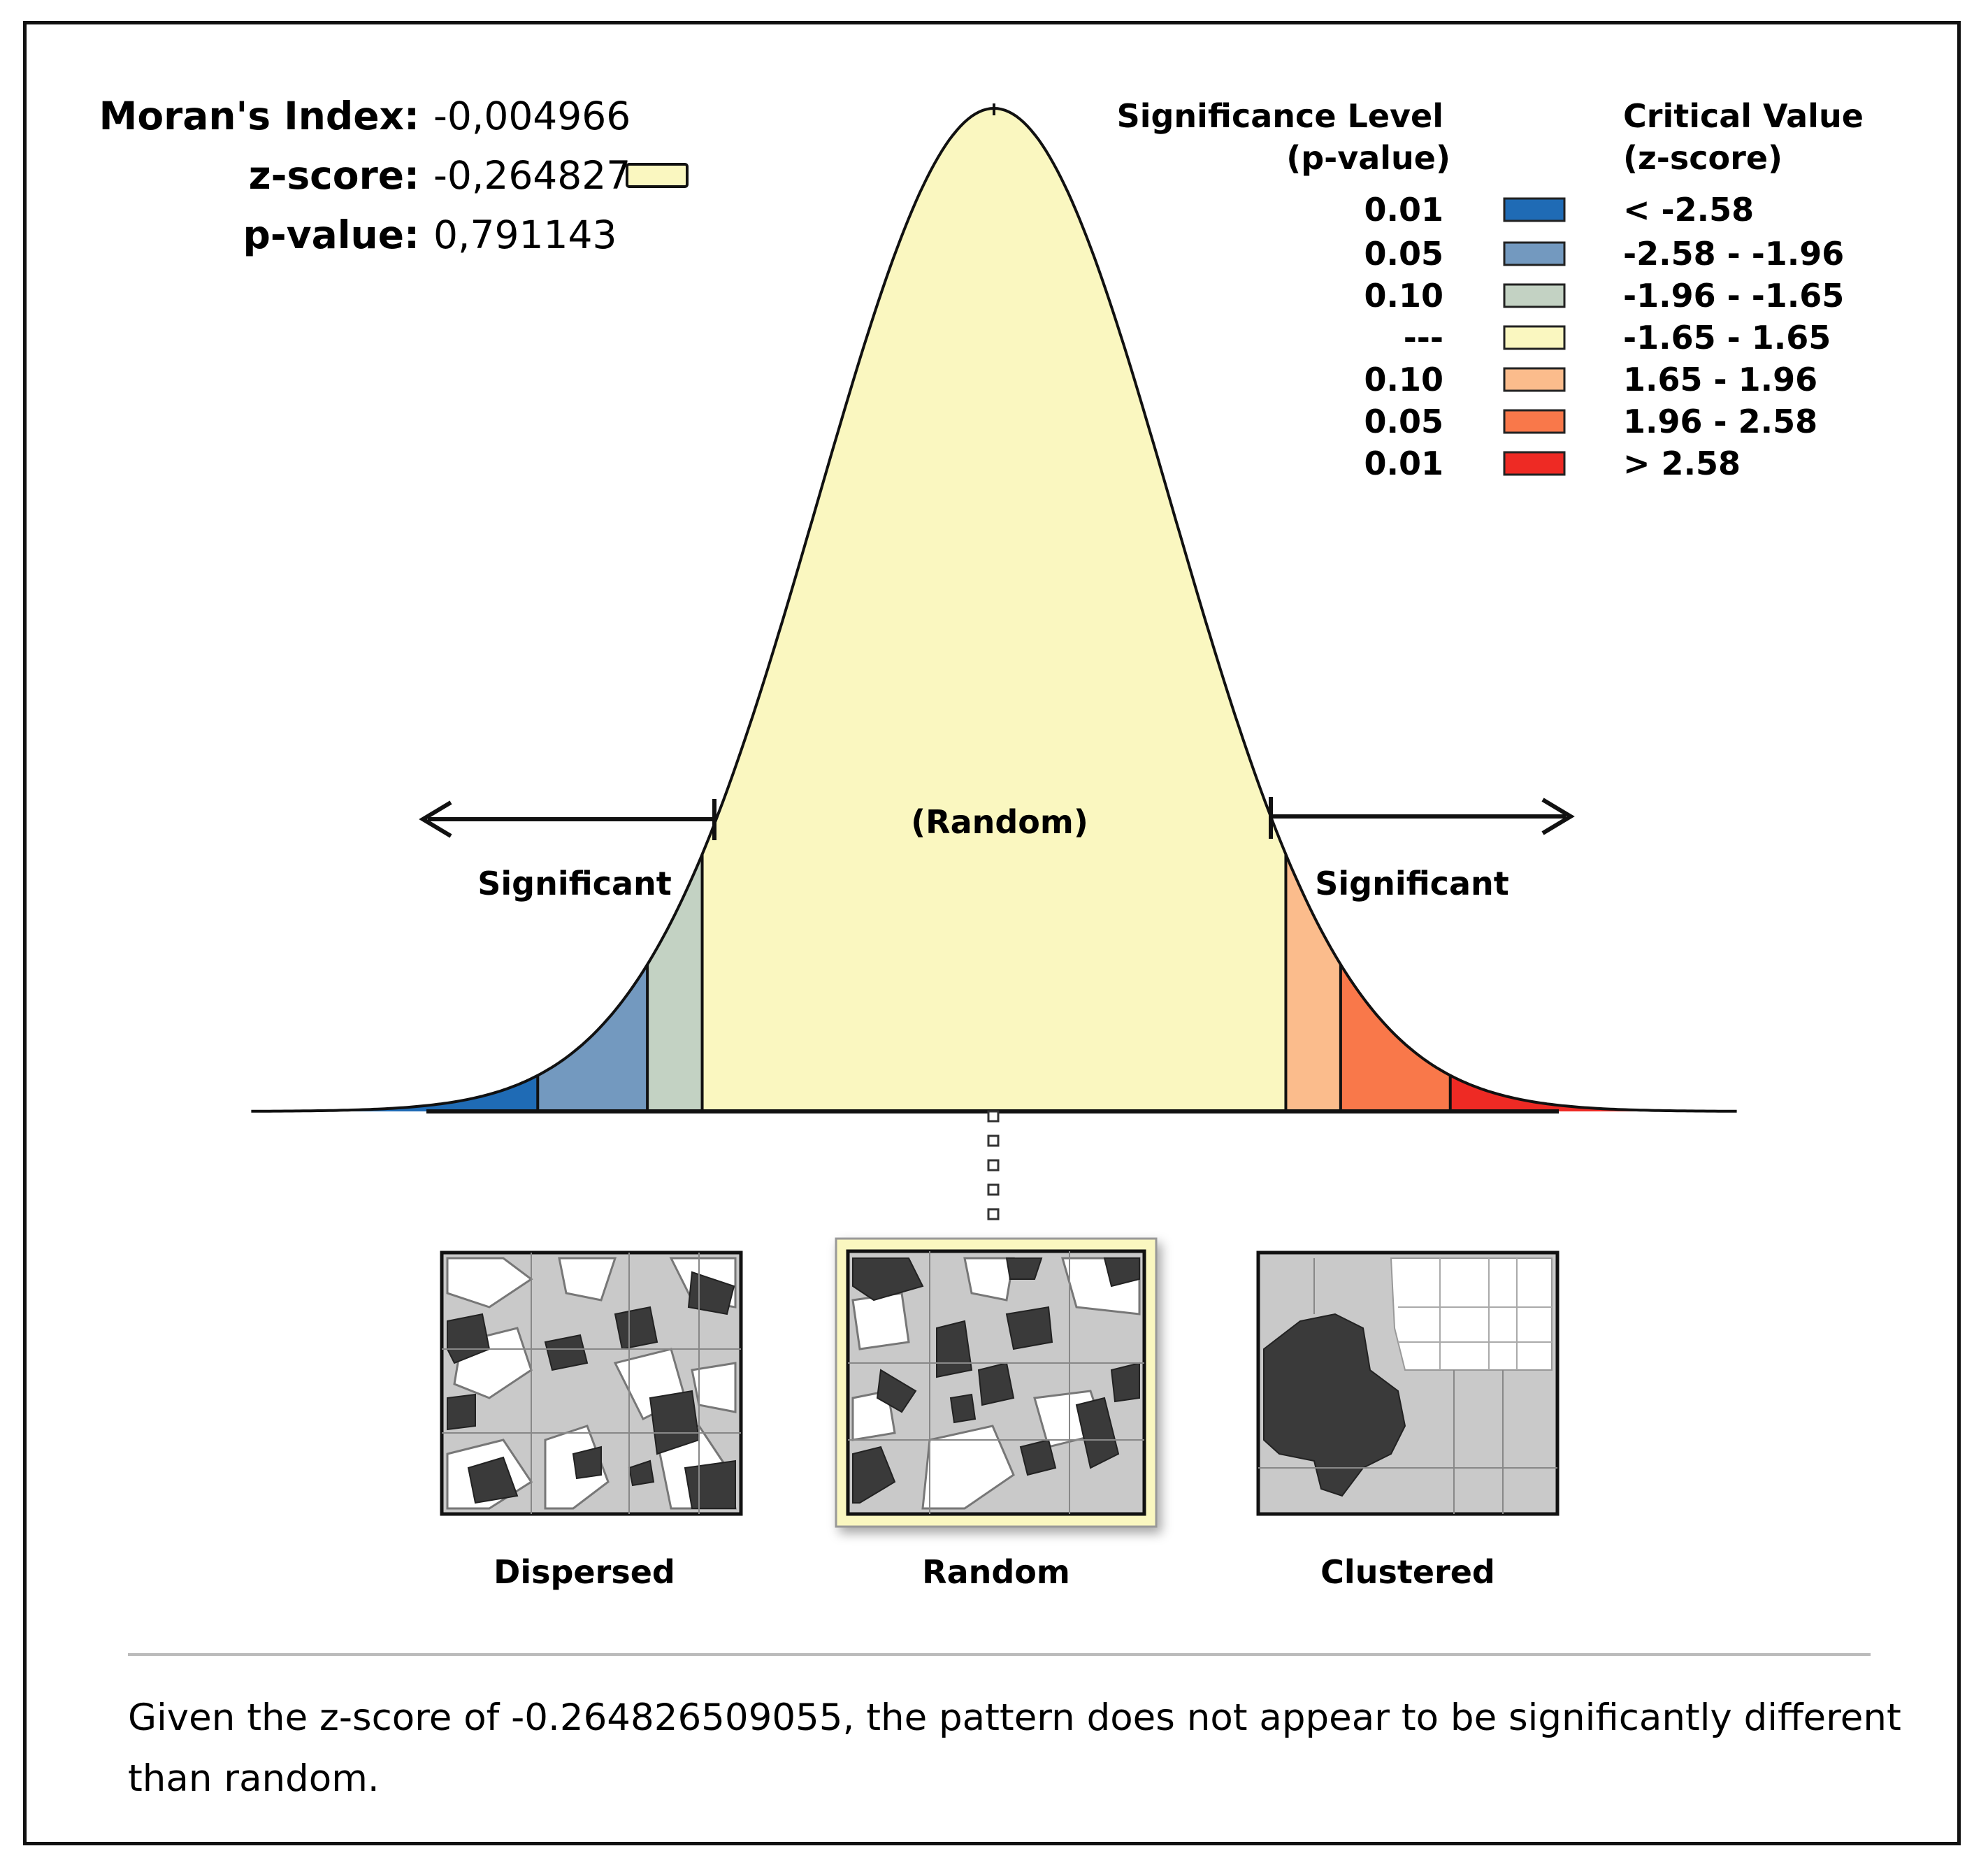  I want to click on moran-index-label: Moran's Index:, so click(259, 116).